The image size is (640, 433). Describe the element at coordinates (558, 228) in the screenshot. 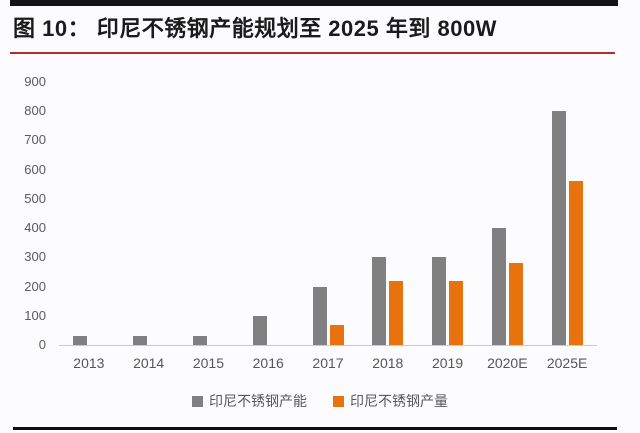

I see `bar-印尼不锈钢产能-2025E` at that location.